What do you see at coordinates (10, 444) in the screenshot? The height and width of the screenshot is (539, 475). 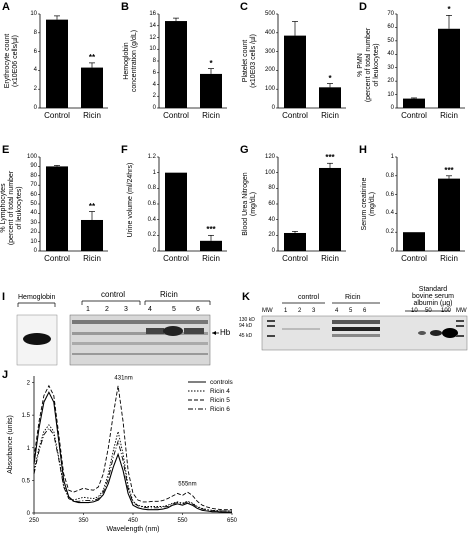 I see `y-axis-label: Absorbance (units)` at bounding box center [10, 444].